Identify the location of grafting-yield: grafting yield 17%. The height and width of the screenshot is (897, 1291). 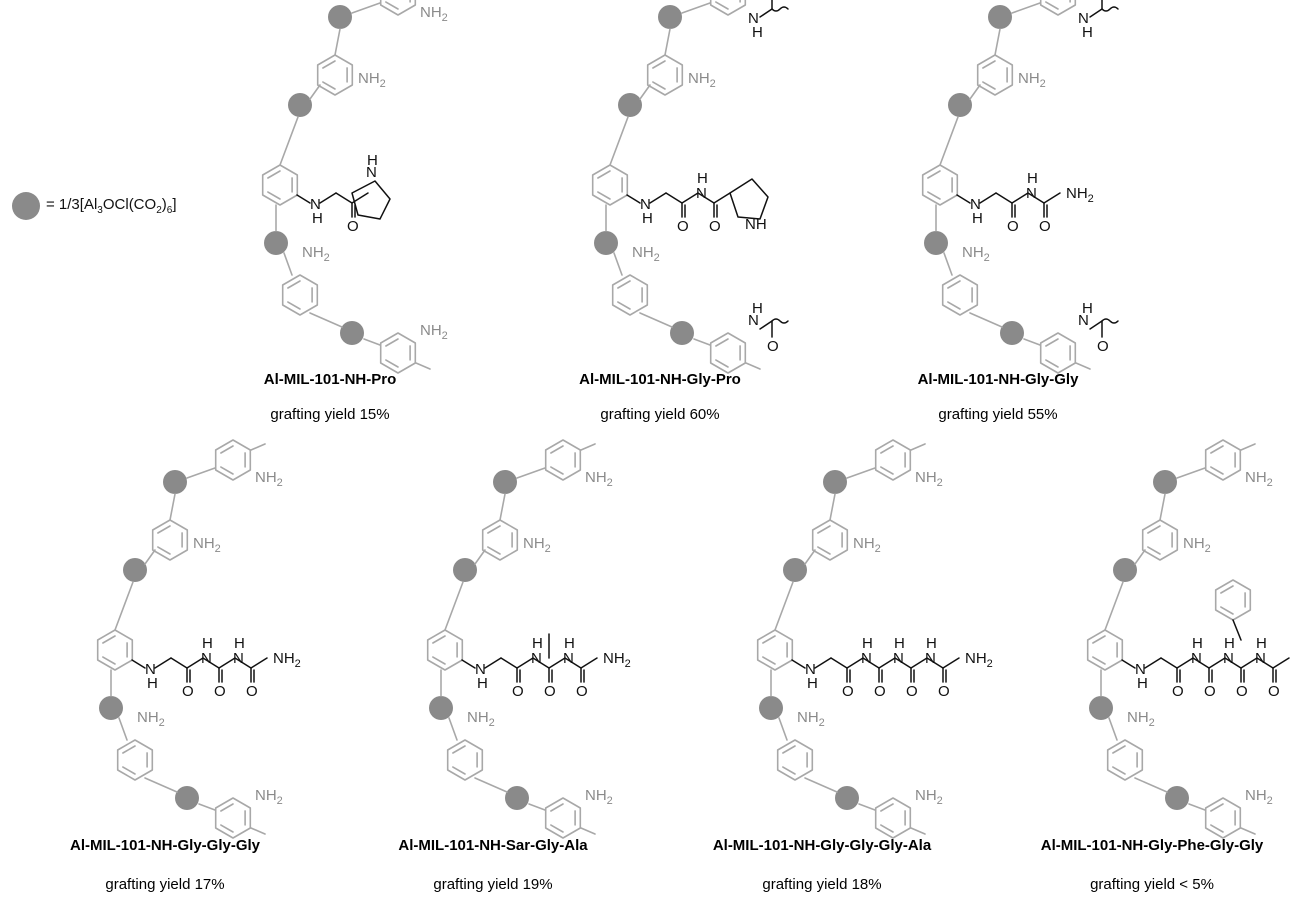
(165, 884).